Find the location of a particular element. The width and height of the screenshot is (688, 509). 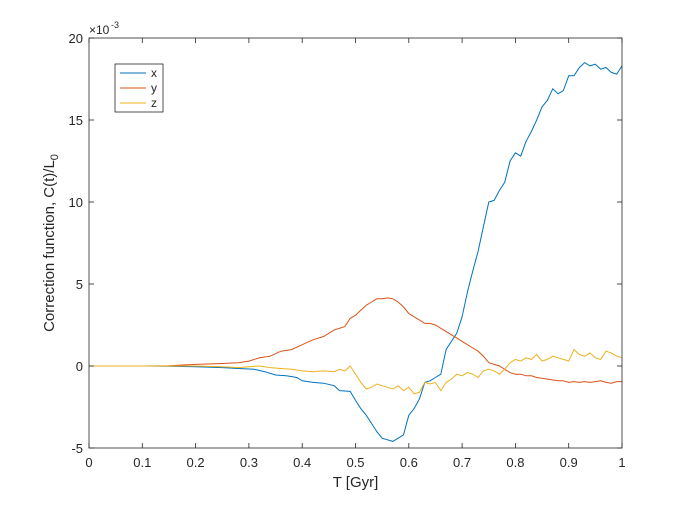

y-axis-label: Correction function, C(t)/L0 is located at coordinates (51, 243).